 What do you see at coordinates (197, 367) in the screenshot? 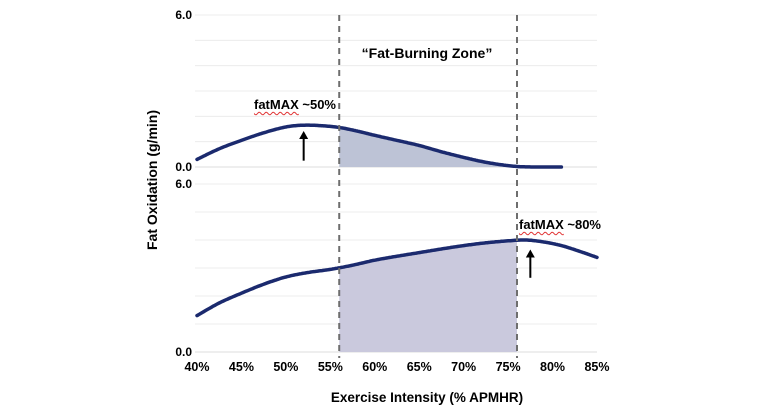
I see `x-tick-label: 40%` at bounding box center [197, 367].